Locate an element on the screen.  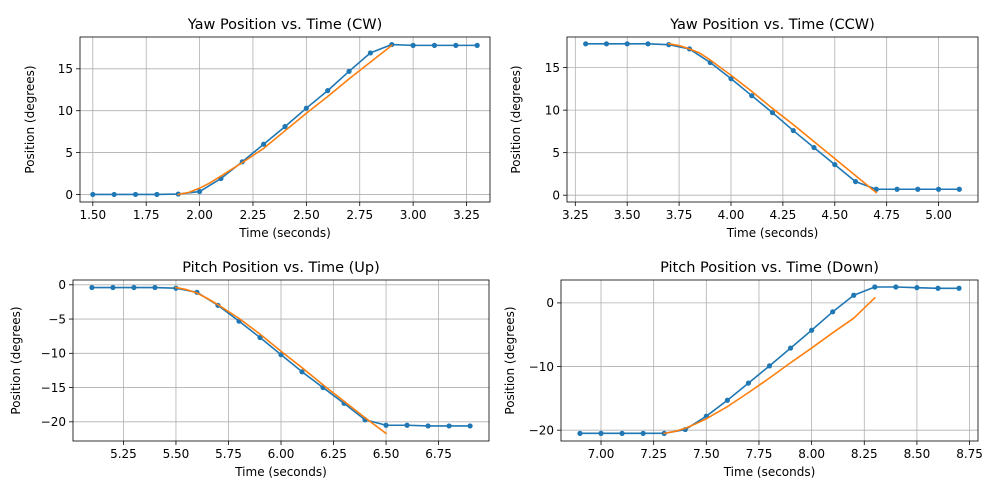
x-tick-label: 5.25 is located at coordinates (123, 454).